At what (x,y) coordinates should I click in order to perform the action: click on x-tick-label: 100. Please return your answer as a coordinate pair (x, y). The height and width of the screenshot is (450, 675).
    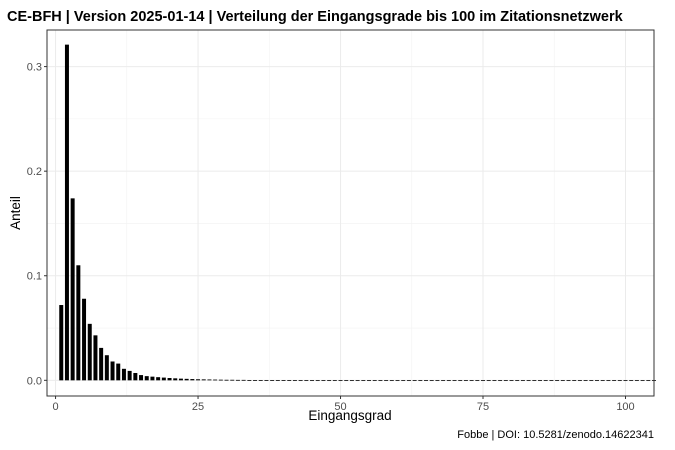
    Looking at the image, I should click on (625, 407).